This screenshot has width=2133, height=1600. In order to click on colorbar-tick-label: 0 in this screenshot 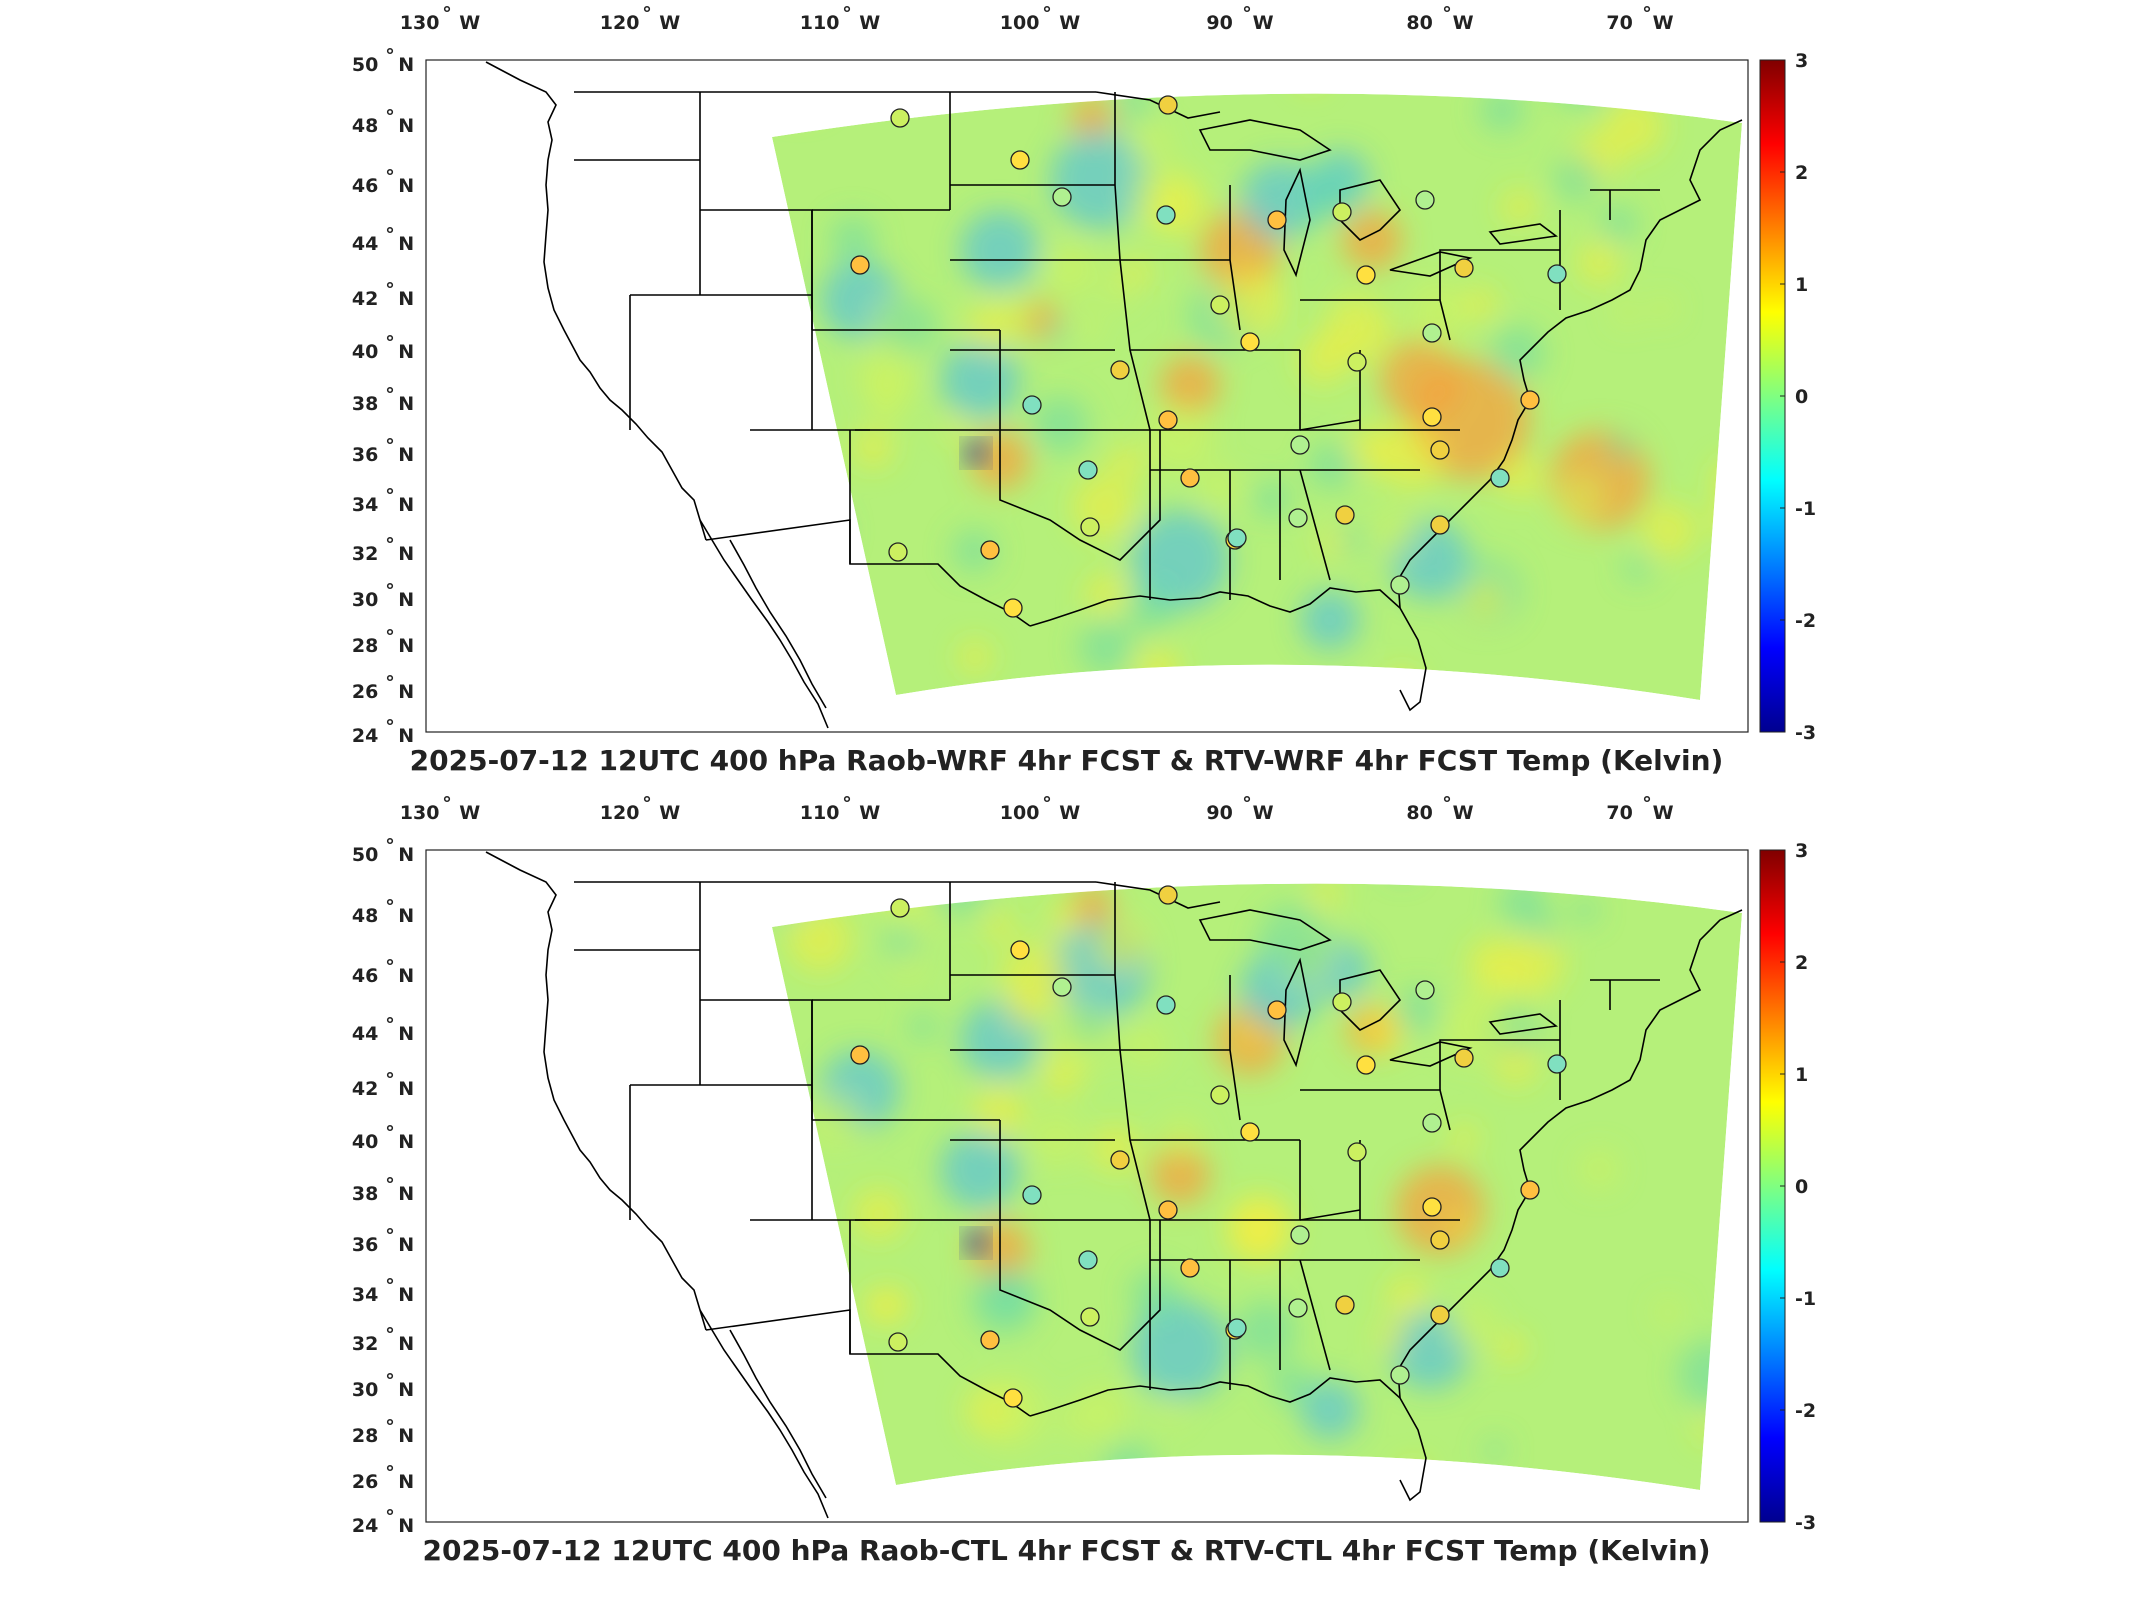, I will do `click(1801, 397)`.